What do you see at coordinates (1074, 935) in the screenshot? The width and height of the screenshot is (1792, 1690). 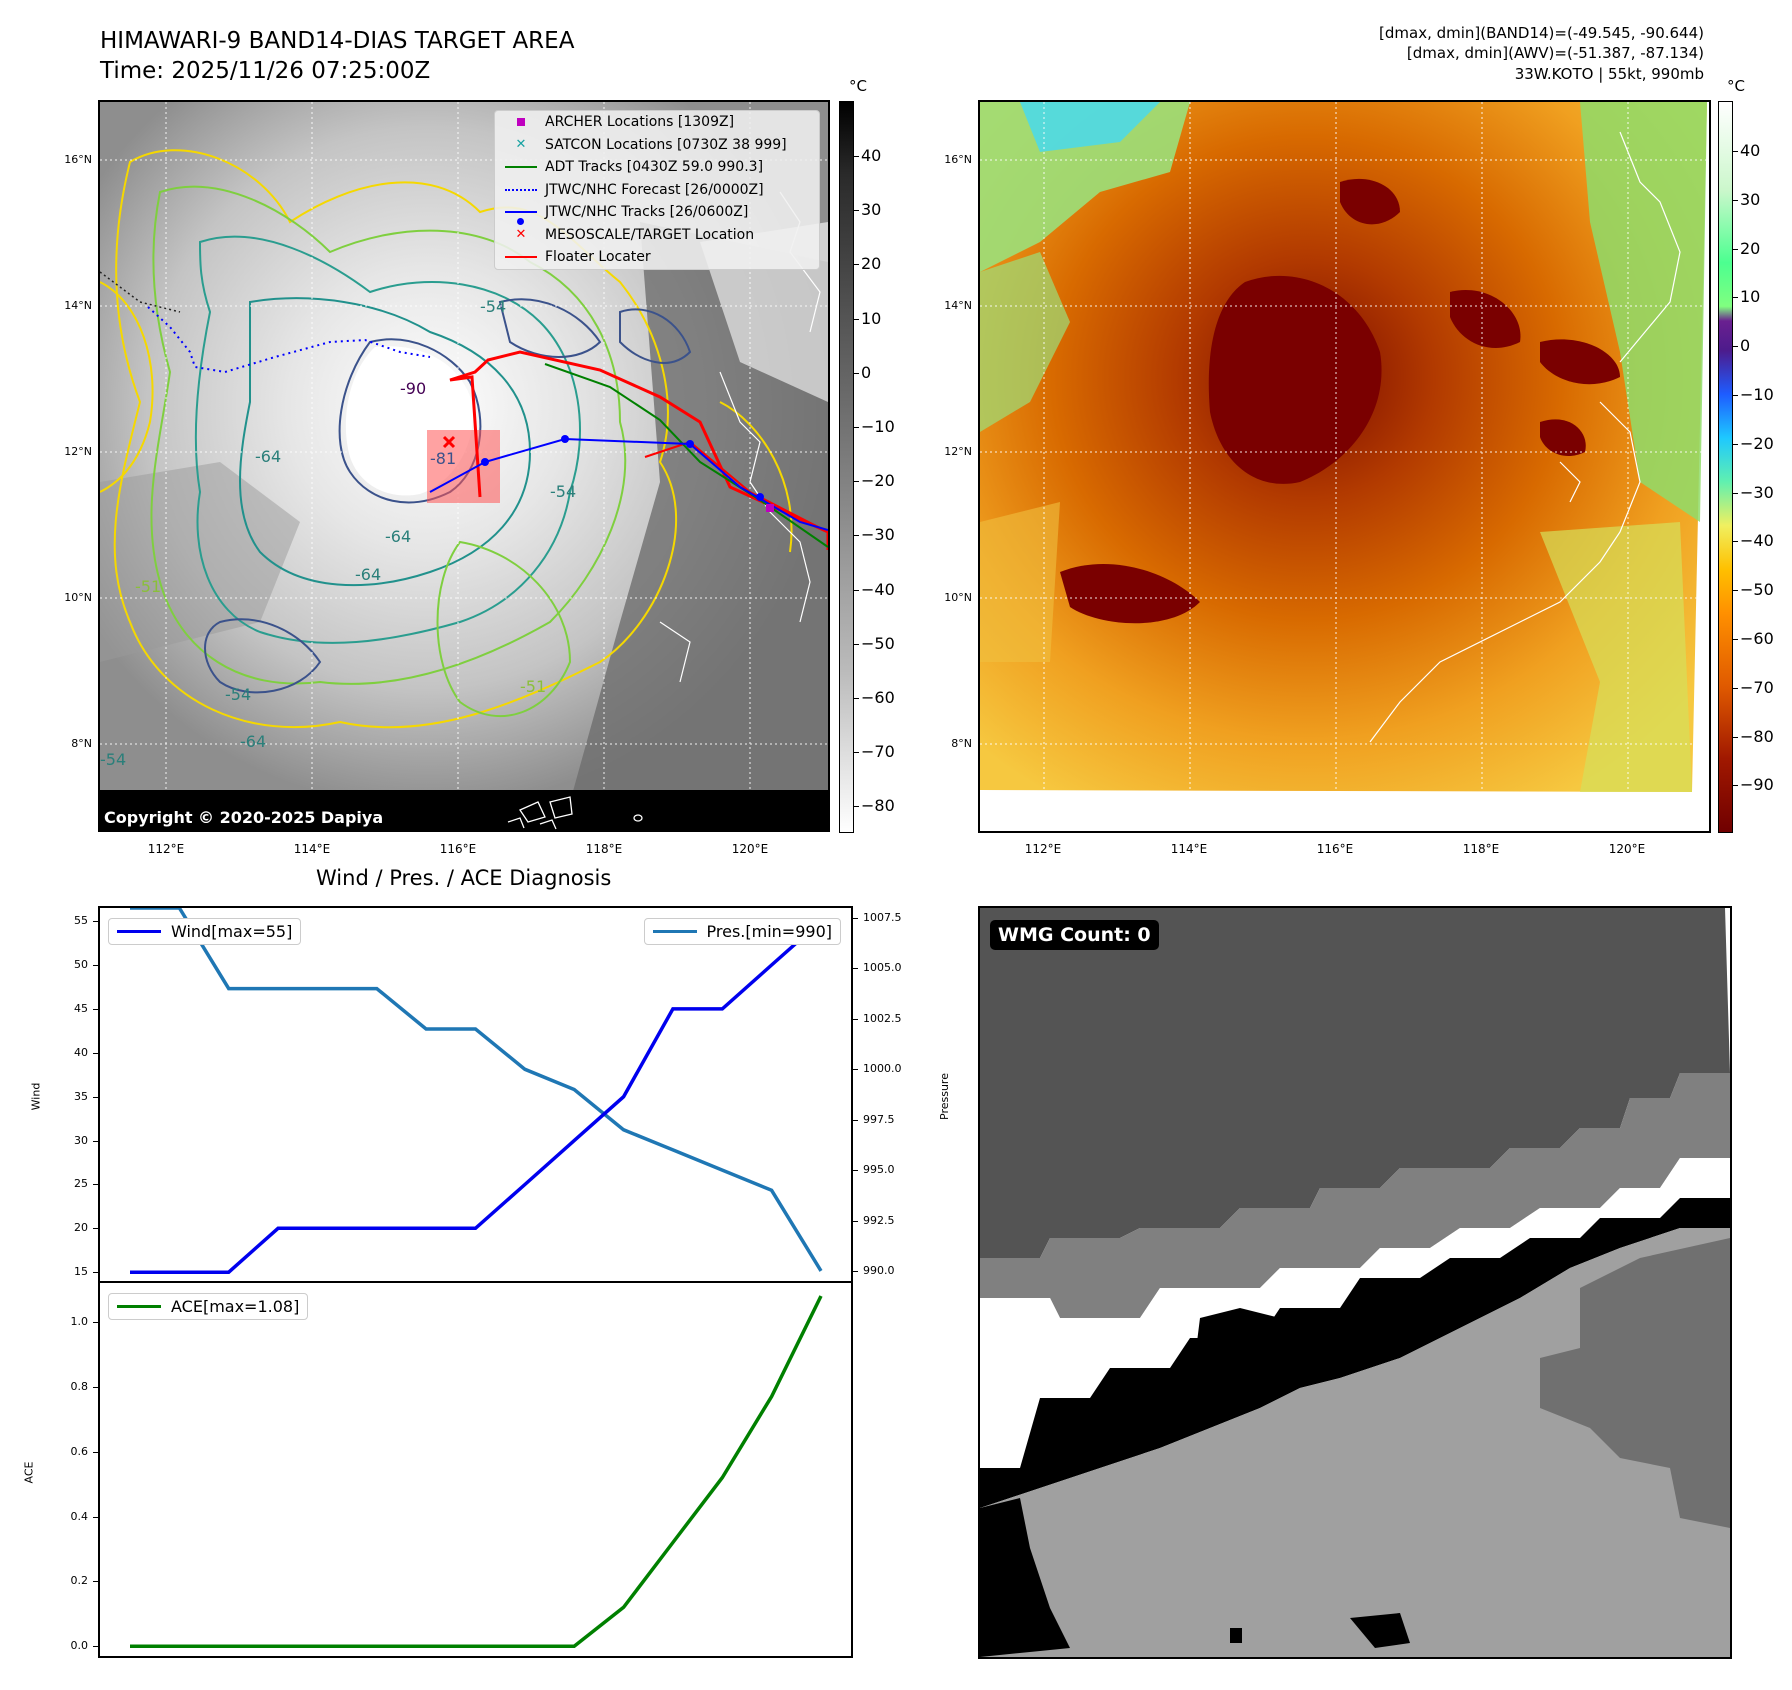 I see `wmg-count-badge: WMG Count: 0` at bounding box center [1074, 935].